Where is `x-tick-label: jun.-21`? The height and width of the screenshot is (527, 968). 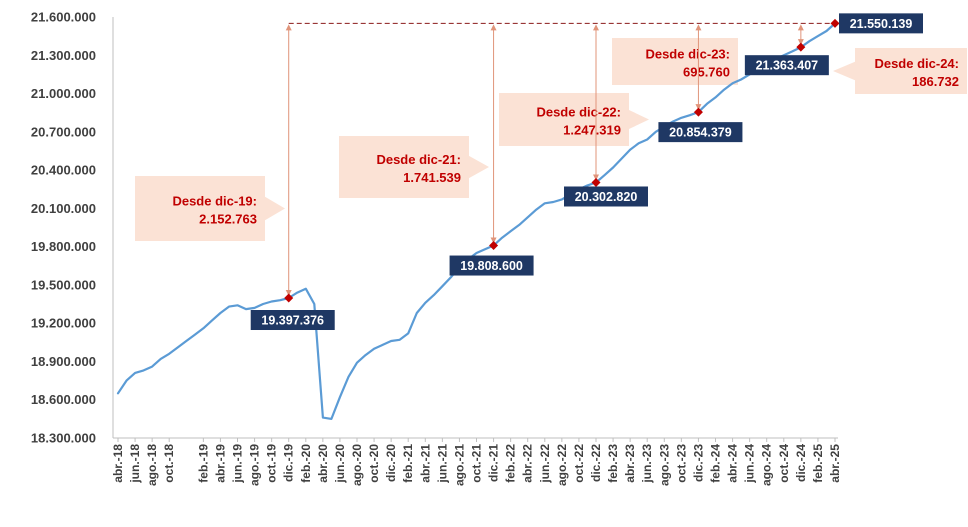 x-tick-label: jun.-21 is located at coordinates (442, 464).